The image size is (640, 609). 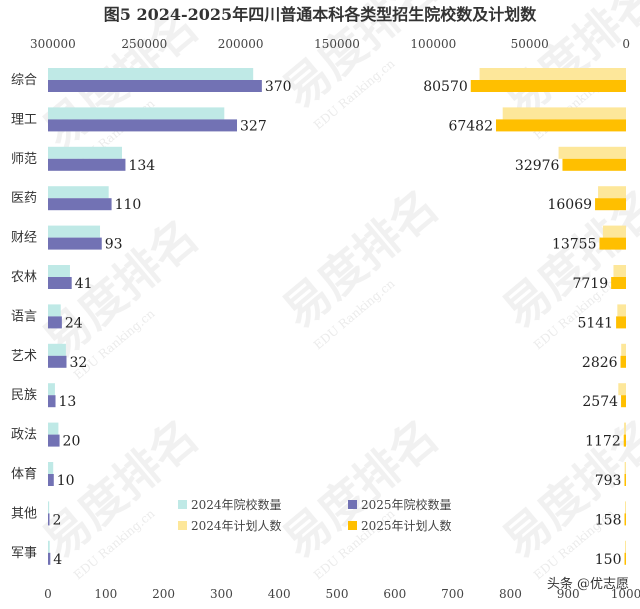 What do you see at coordinates (600, 363) in the screenshot?
I see `label-2025-plan: 2826` at bounding box center [600, 363].